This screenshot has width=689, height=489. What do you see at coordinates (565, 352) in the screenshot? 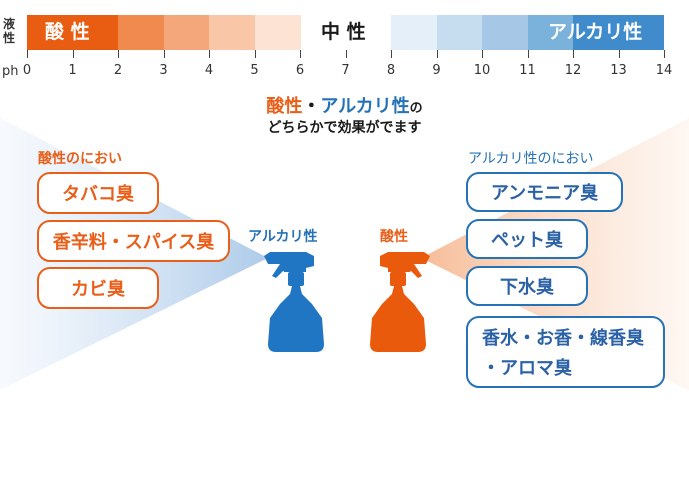
I see `odor-item-perfume-aroma: 香水・お香・線香臭 ・アロマ臭` at bounding box center [565, 352].